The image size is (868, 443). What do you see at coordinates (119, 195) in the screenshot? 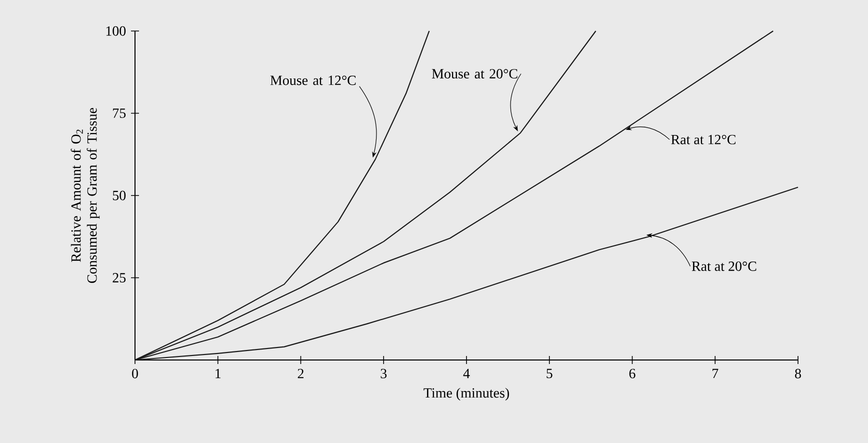
I see `y-tick-label: 50` at bounding box center [119, 195].